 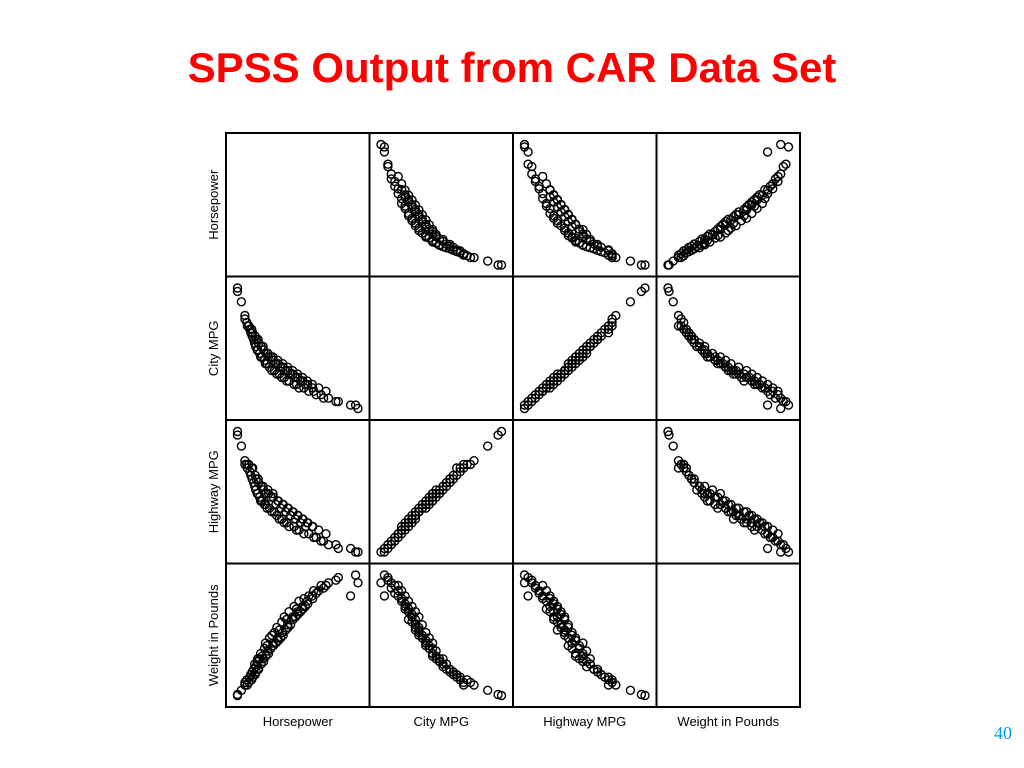 I want to click on column-label-1: City MPG, so click(x=441, y=721).